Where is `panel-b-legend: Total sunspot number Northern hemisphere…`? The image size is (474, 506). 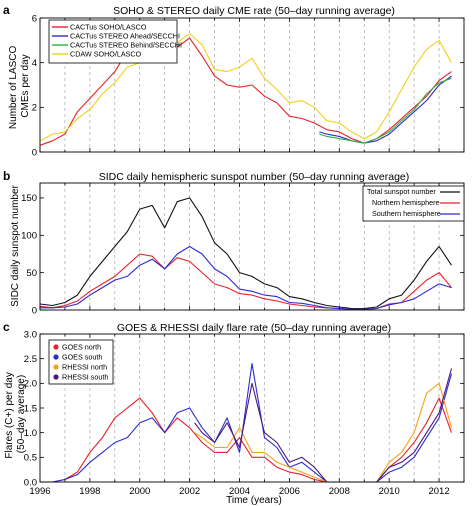 panel-b-legend: Total sunspot number Northern hemisphere… is located at coordinates (413, 203).